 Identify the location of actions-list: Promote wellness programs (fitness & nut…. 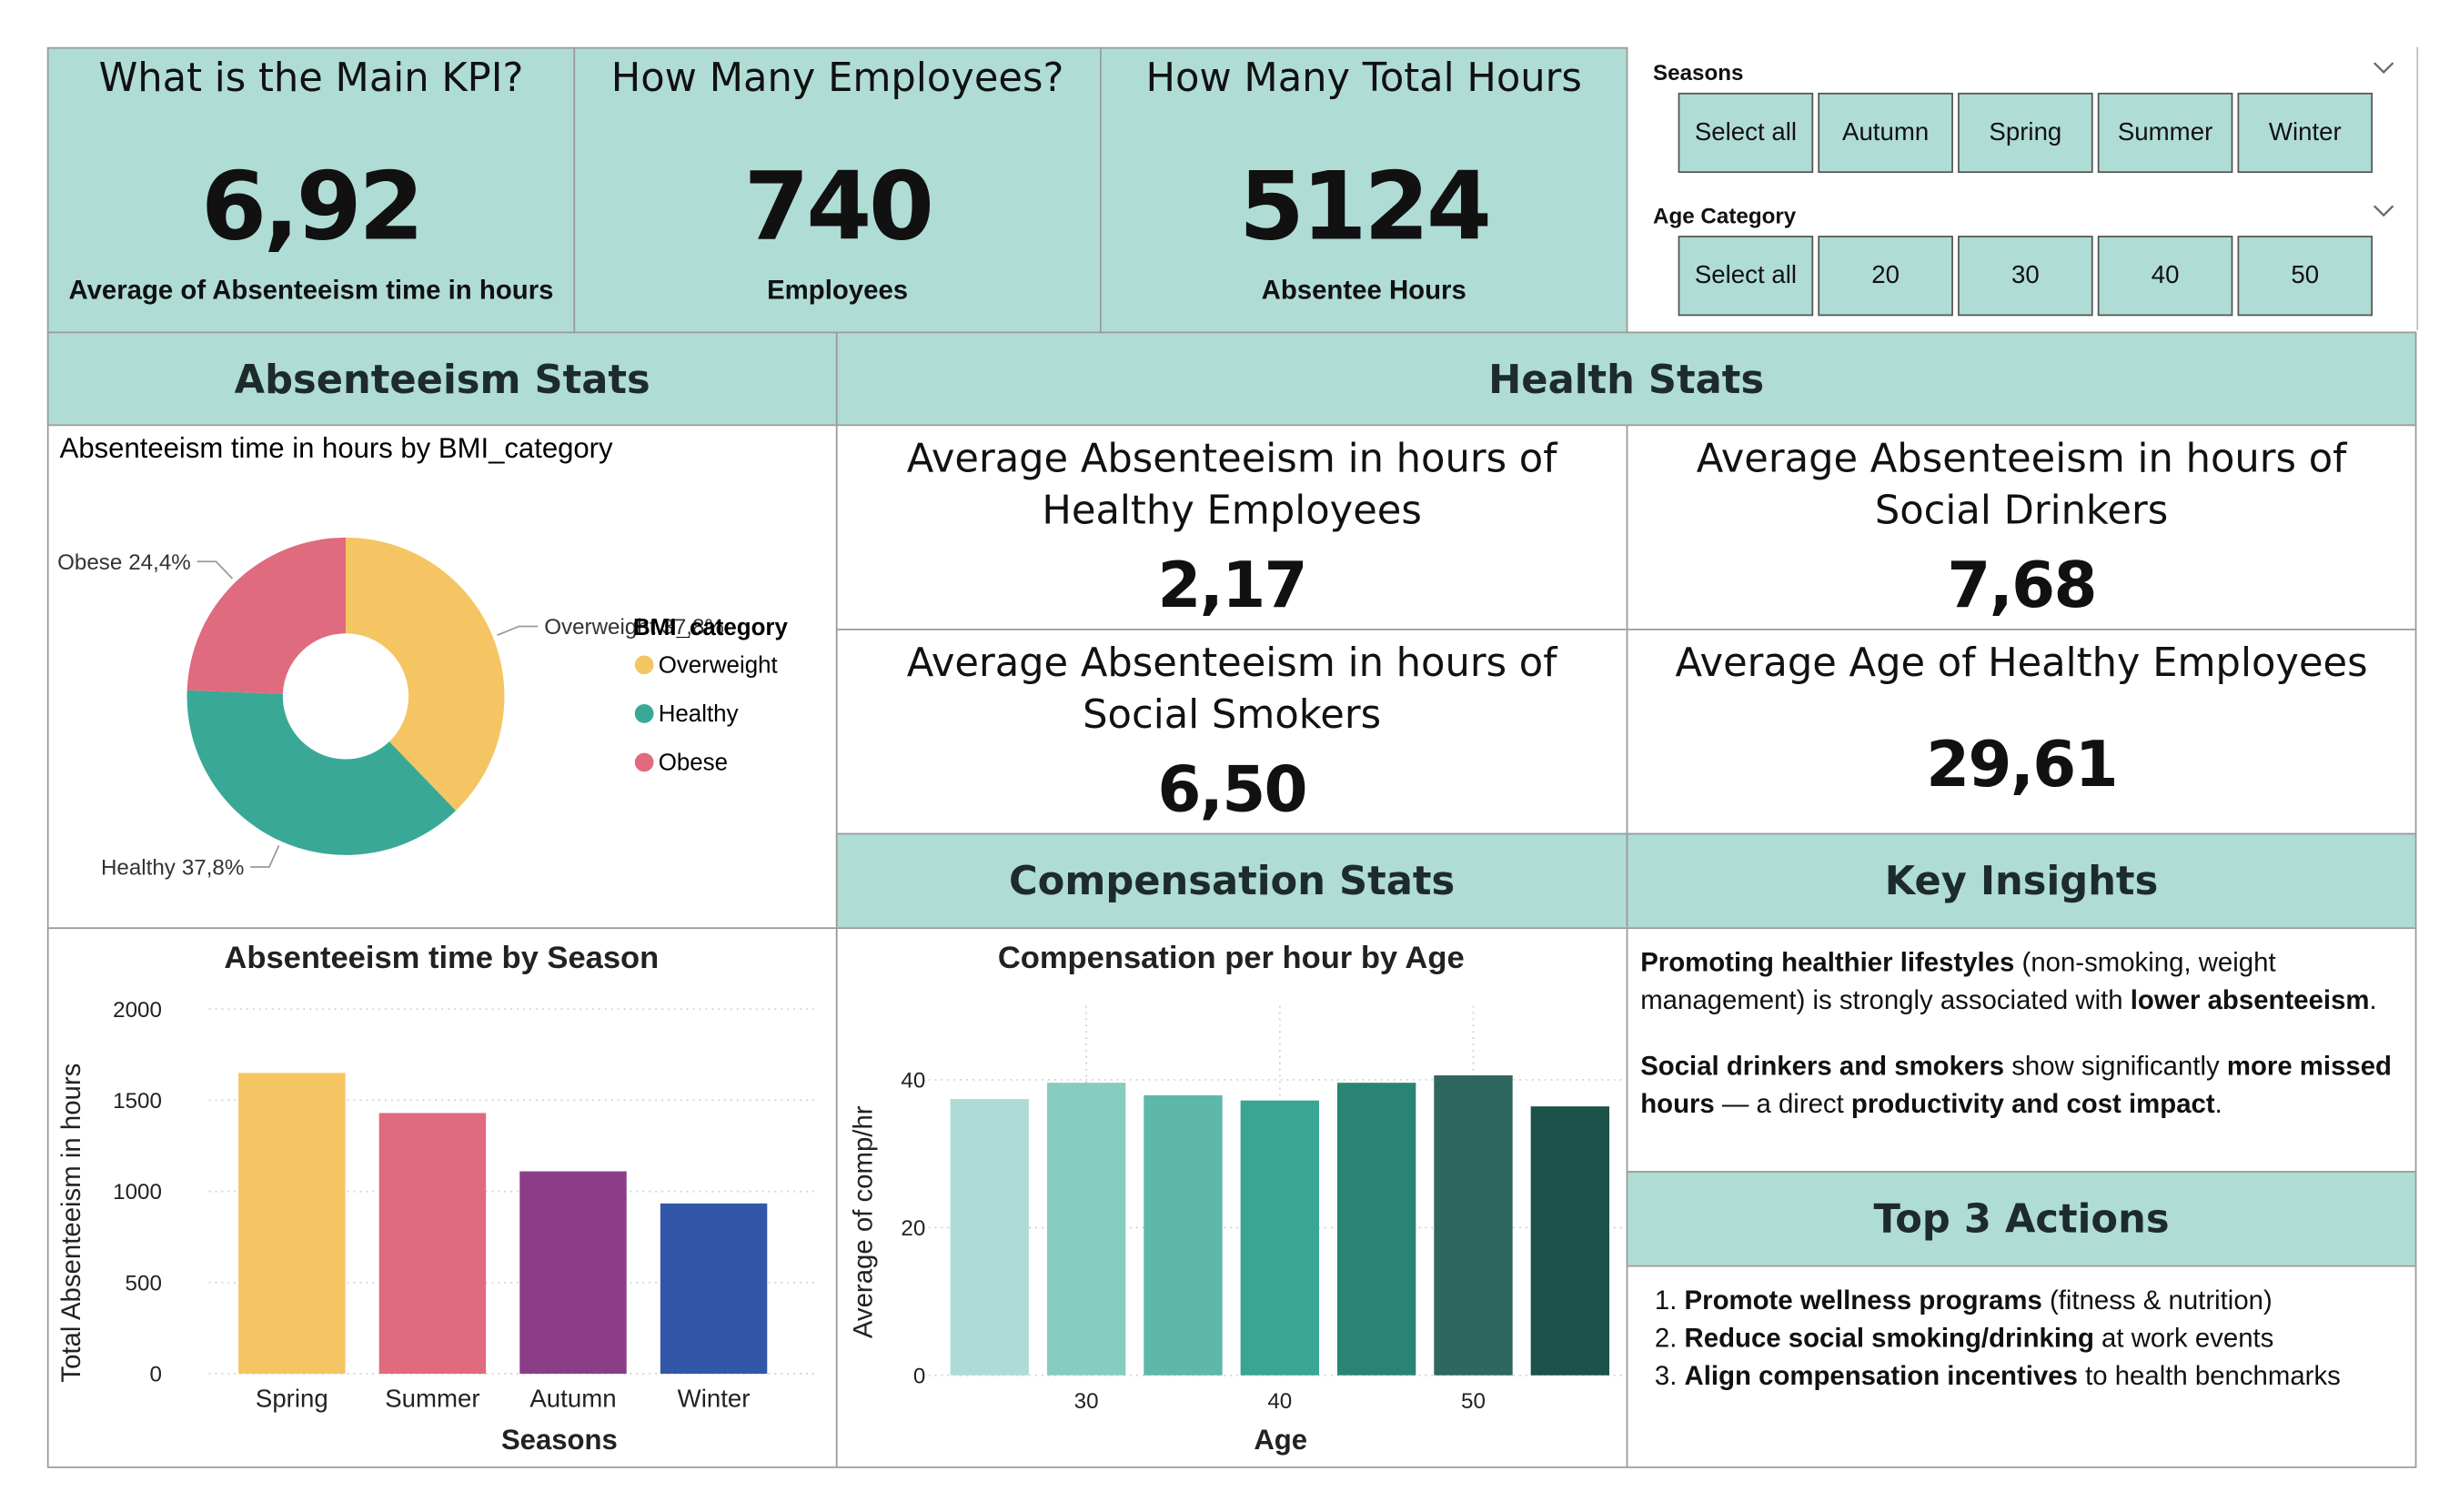
(2021, 1340).